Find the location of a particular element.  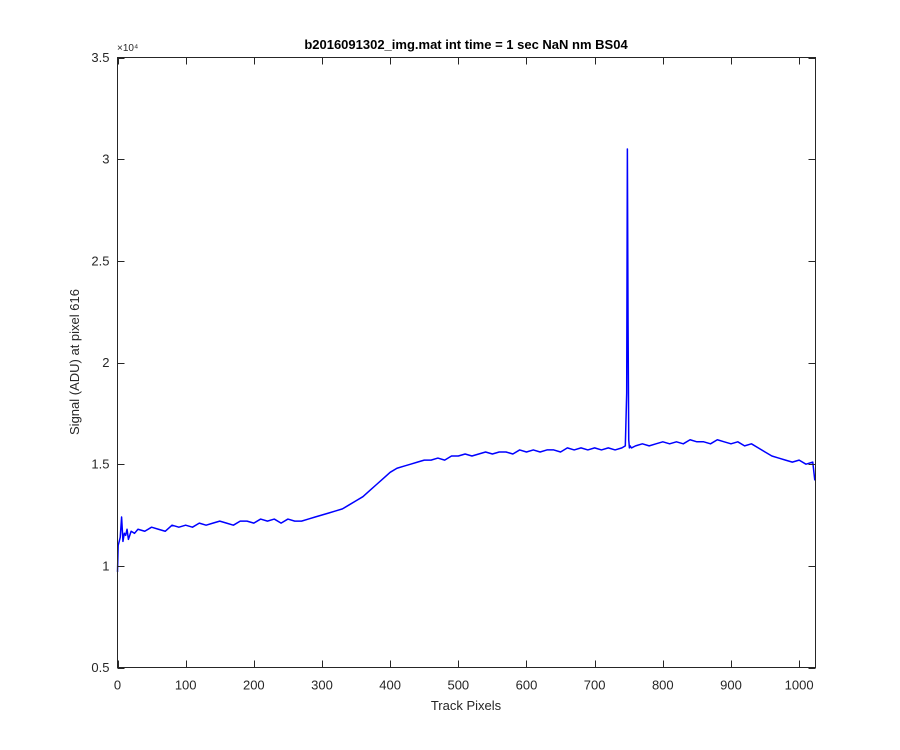

y-tick-label: 3 is located at coordinates (105, 159).